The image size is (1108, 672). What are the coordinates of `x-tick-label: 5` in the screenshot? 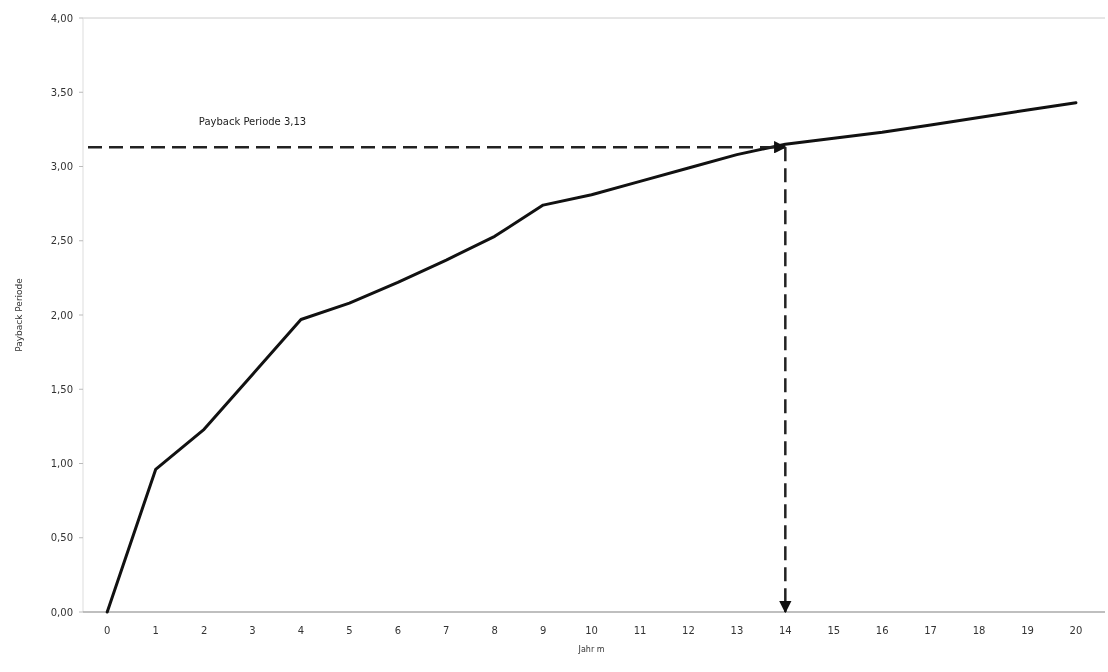 It's located at (349, 630).